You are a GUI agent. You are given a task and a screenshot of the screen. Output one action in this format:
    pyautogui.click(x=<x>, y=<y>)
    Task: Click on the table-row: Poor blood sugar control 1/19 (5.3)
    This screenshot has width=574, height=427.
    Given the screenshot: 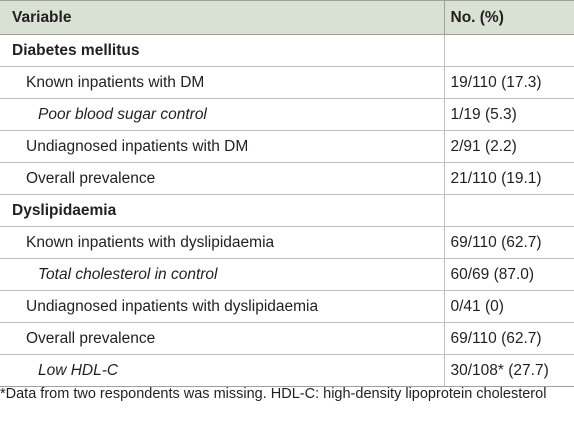 What is the action you would take?
    pyautogui.click(x=287, y=114)
    